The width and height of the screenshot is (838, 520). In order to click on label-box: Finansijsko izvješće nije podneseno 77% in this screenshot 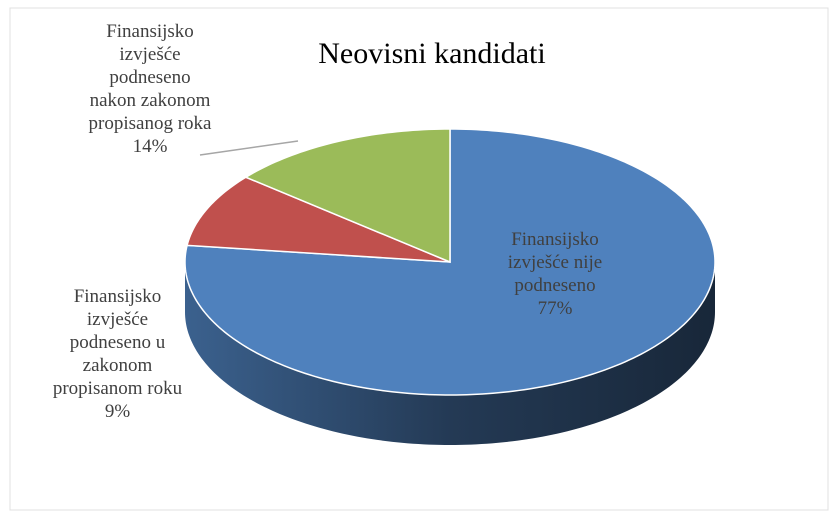, I will do `click(555, 274)`.